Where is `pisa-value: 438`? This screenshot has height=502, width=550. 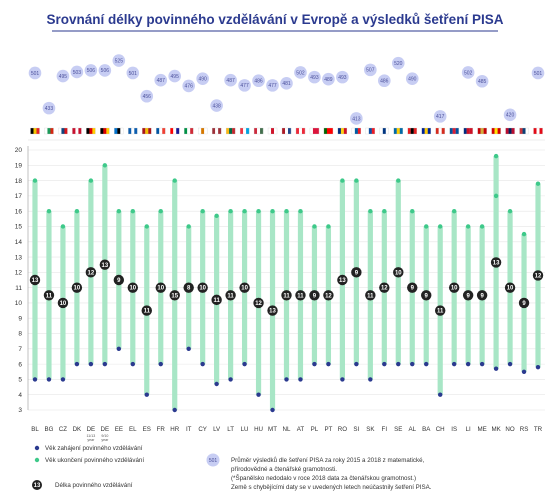
pisa-value: 438 is located at coordinates (216, 106).